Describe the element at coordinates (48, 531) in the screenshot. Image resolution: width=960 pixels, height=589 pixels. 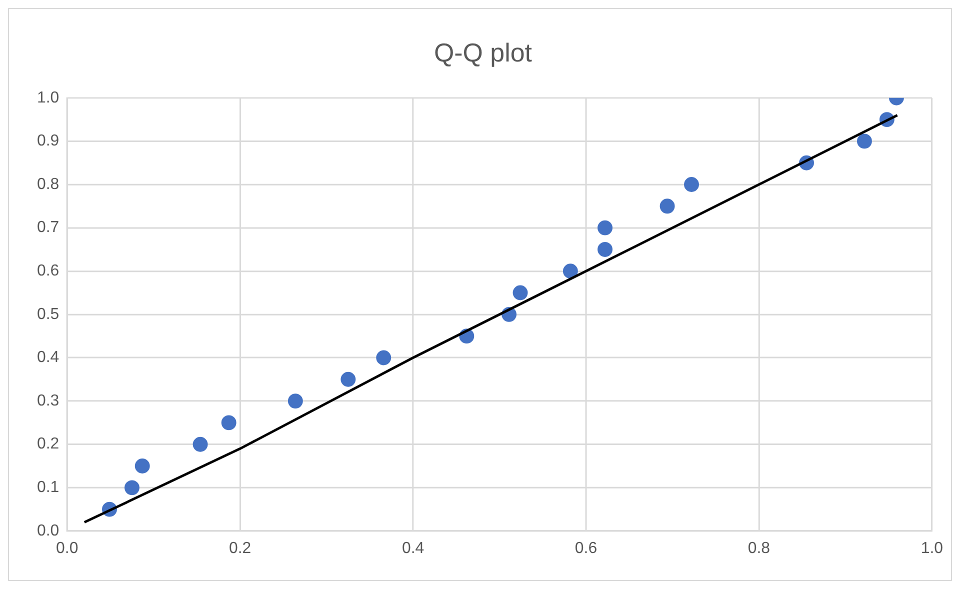
I see `y-tick-label: 0.0` at that location.